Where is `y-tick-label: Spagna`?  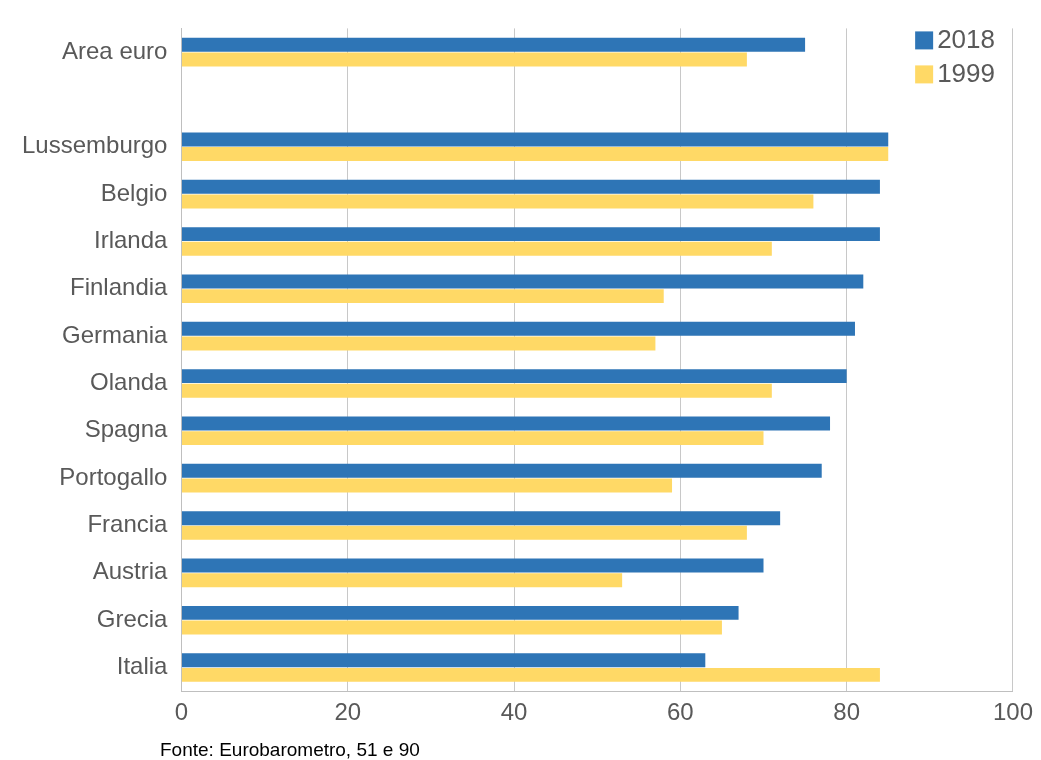 y-tick-label: Spagna is located at coordinates (126, 429).